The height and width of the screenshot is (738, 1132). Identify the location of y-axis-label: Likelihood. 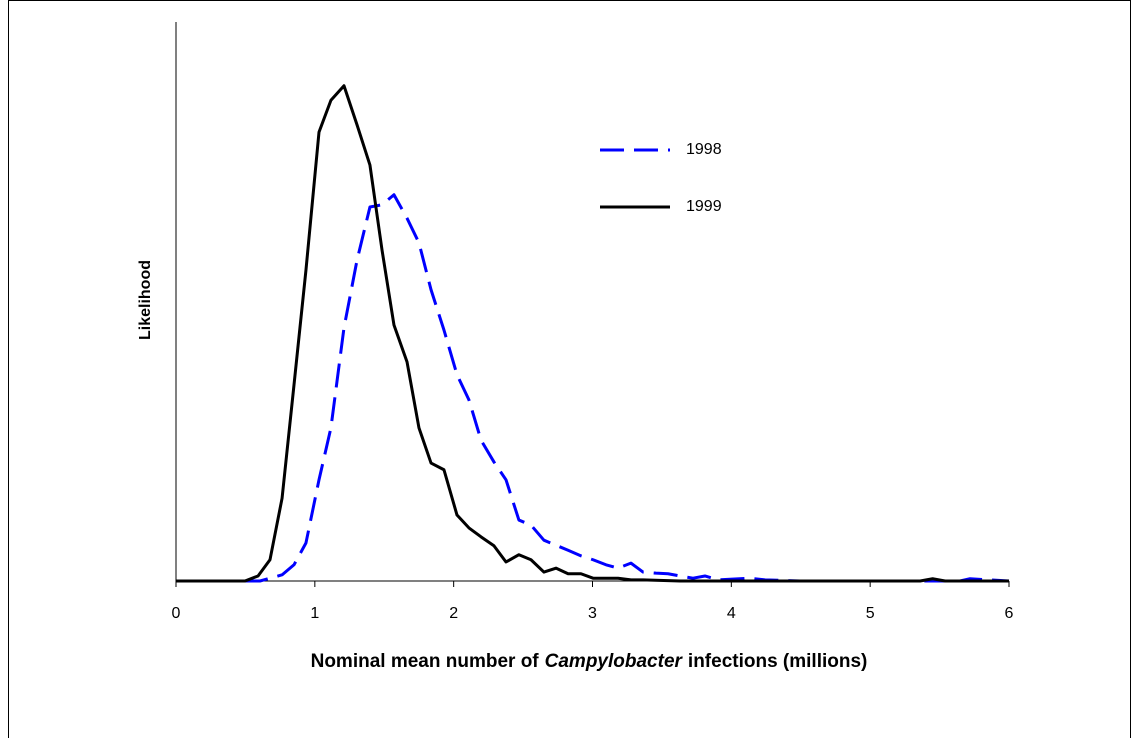
(145, 300).